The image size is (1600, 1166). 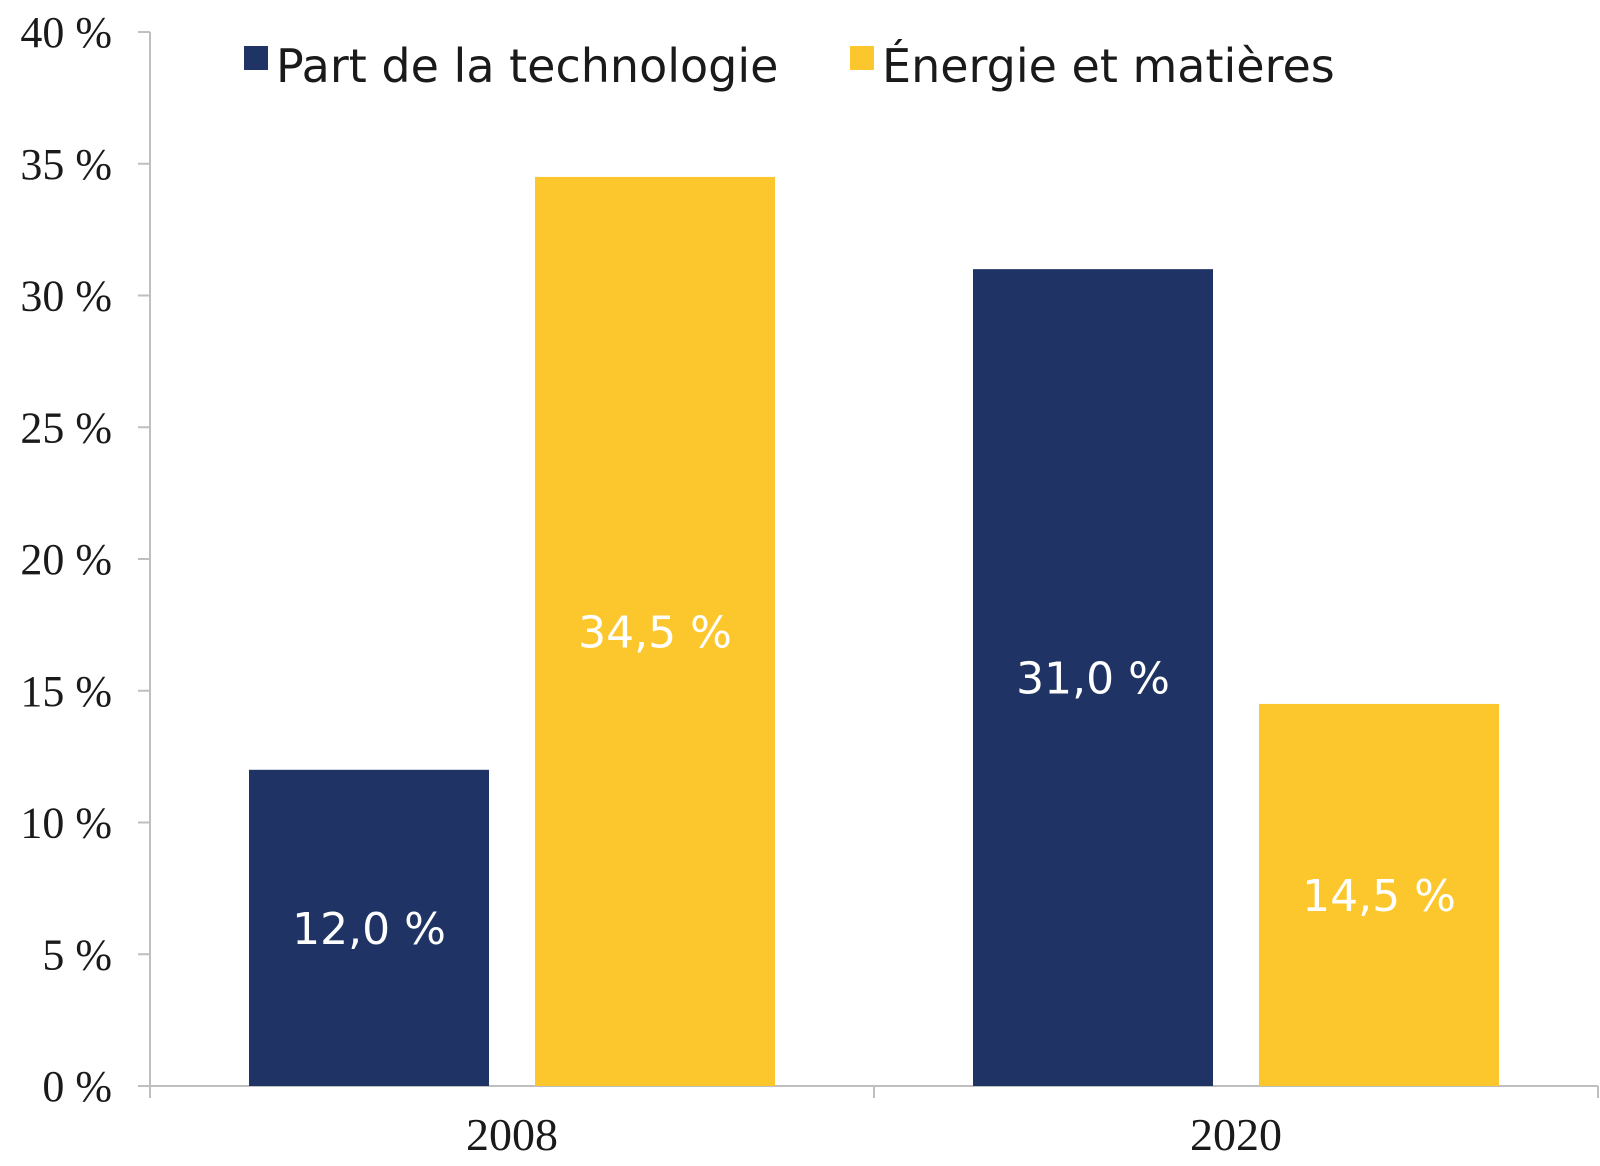 What do you see at coordinates (874, 1134) in the screenshot?
I see `x-axis-categories: 2008 2020` at bounding box center [874, 1134].